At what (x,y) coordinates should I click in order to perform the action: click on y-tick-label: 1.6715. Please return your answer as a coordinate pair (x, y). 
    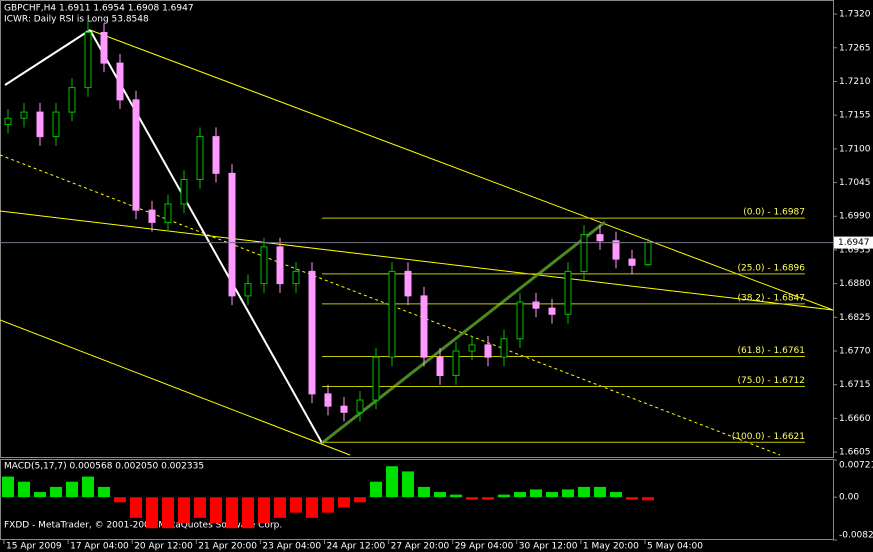
    Looking at the image, I should click on (855, 385).